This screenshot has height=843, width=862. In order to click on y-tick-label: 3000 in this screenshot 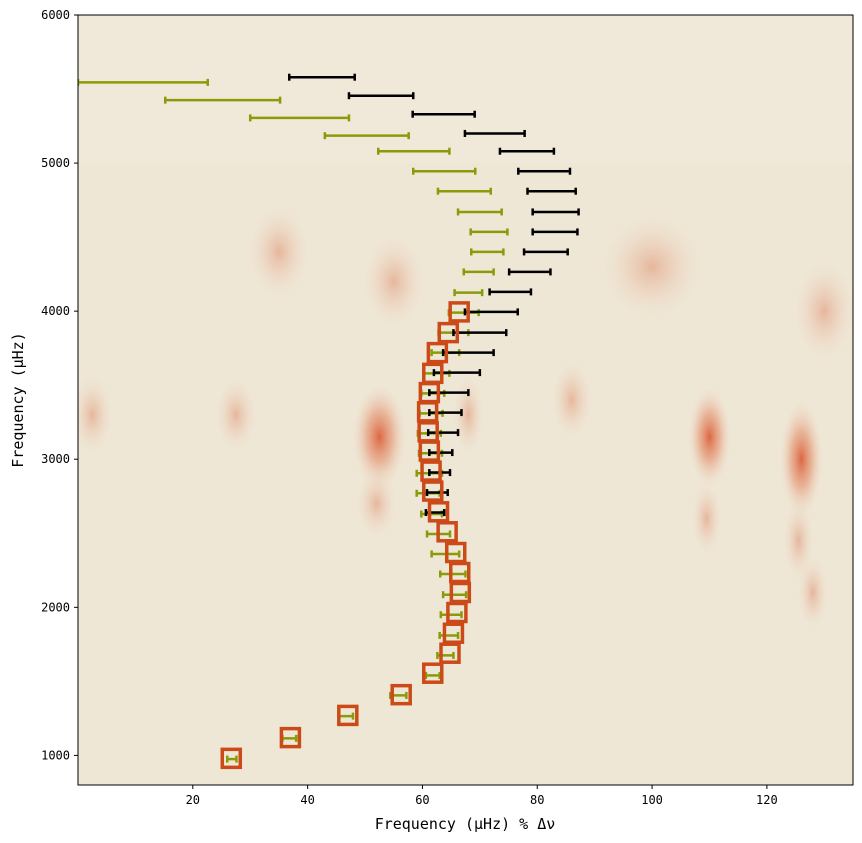, I will do `click(55, 459)`.